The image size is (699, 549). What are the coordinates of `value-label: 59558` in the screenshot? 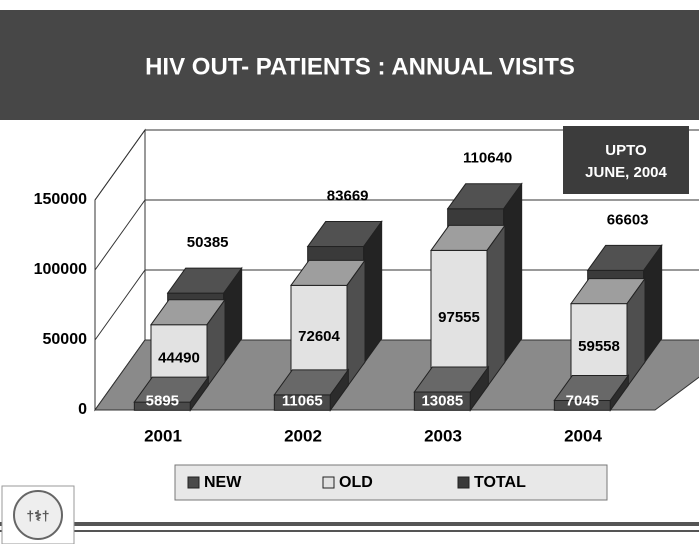 It's located at (599, 346).